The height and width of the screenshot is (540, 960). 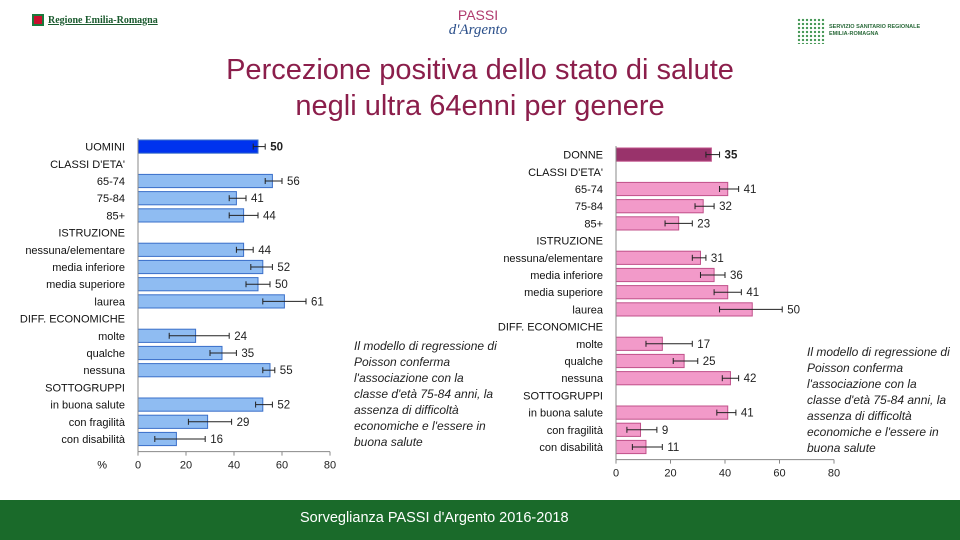 What do you see at coordinates (717, 259) in the screenshot?
I see `data-label: 31` at bounding box center [717, 259].